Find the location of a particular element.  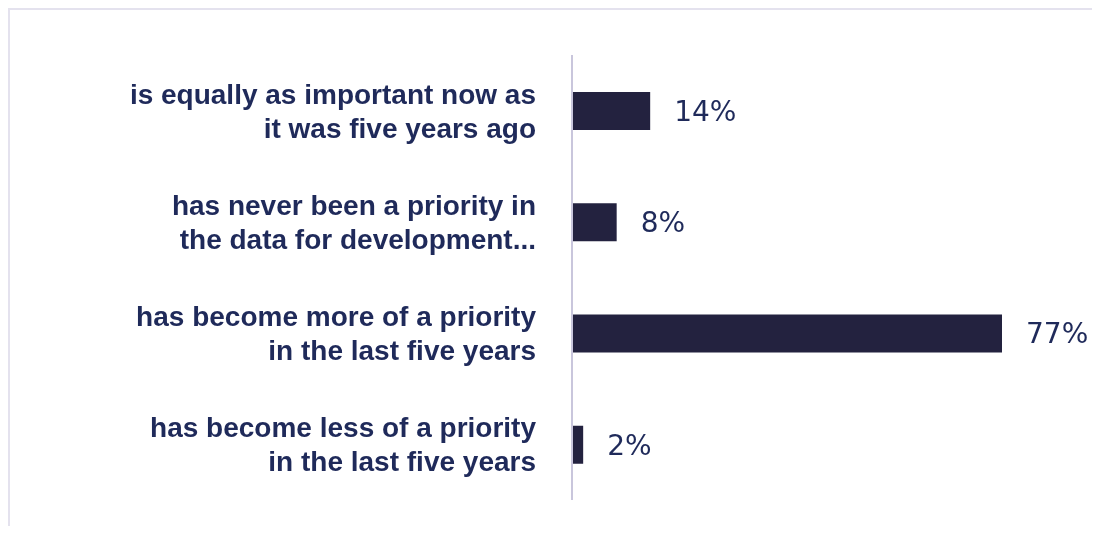

data-label: 77% is located at coordinates (1057, 334).